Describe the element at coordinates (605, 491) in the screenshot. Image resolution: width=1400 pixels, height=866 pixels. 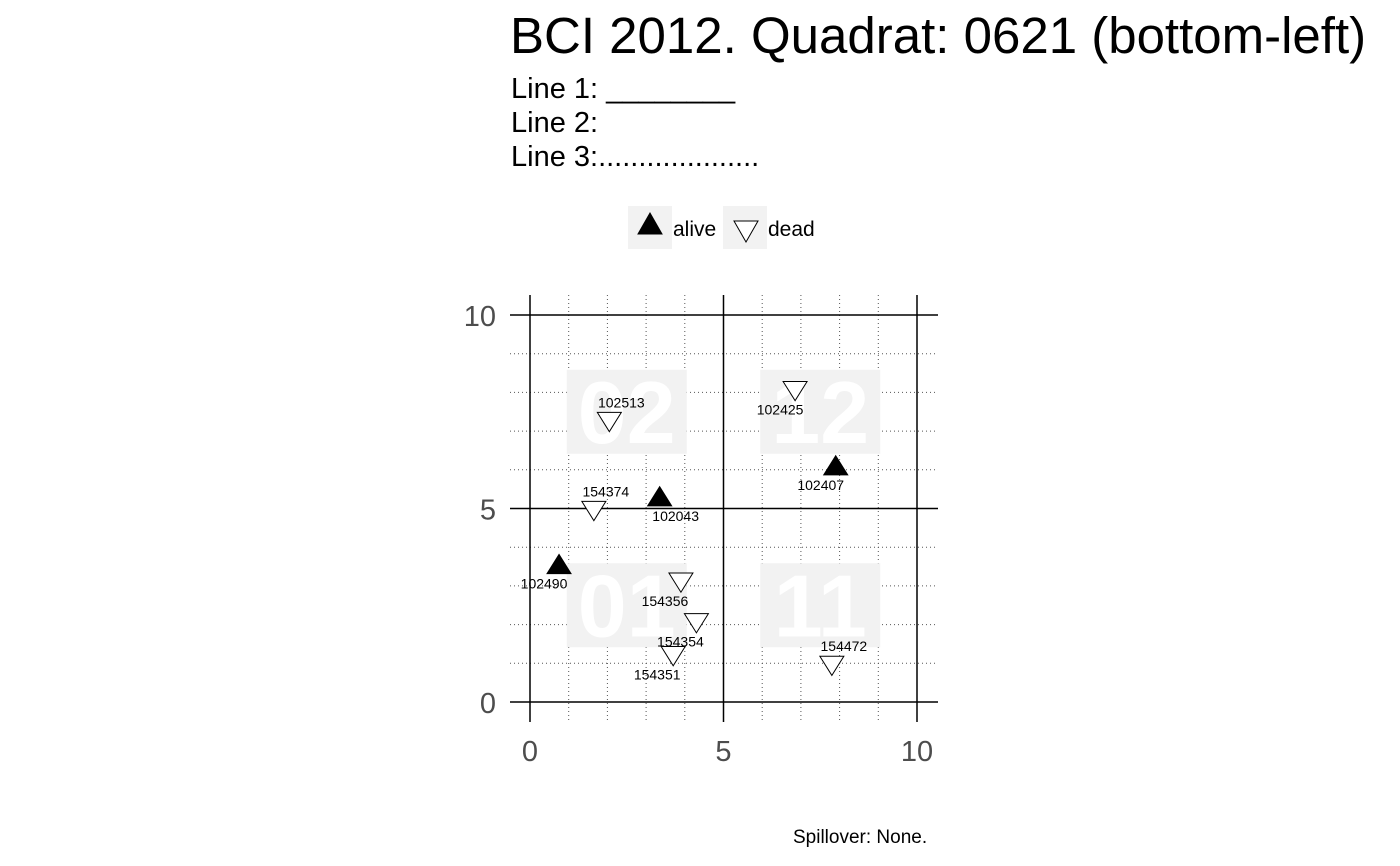
I see `point-tag-label: 154374` at that location.